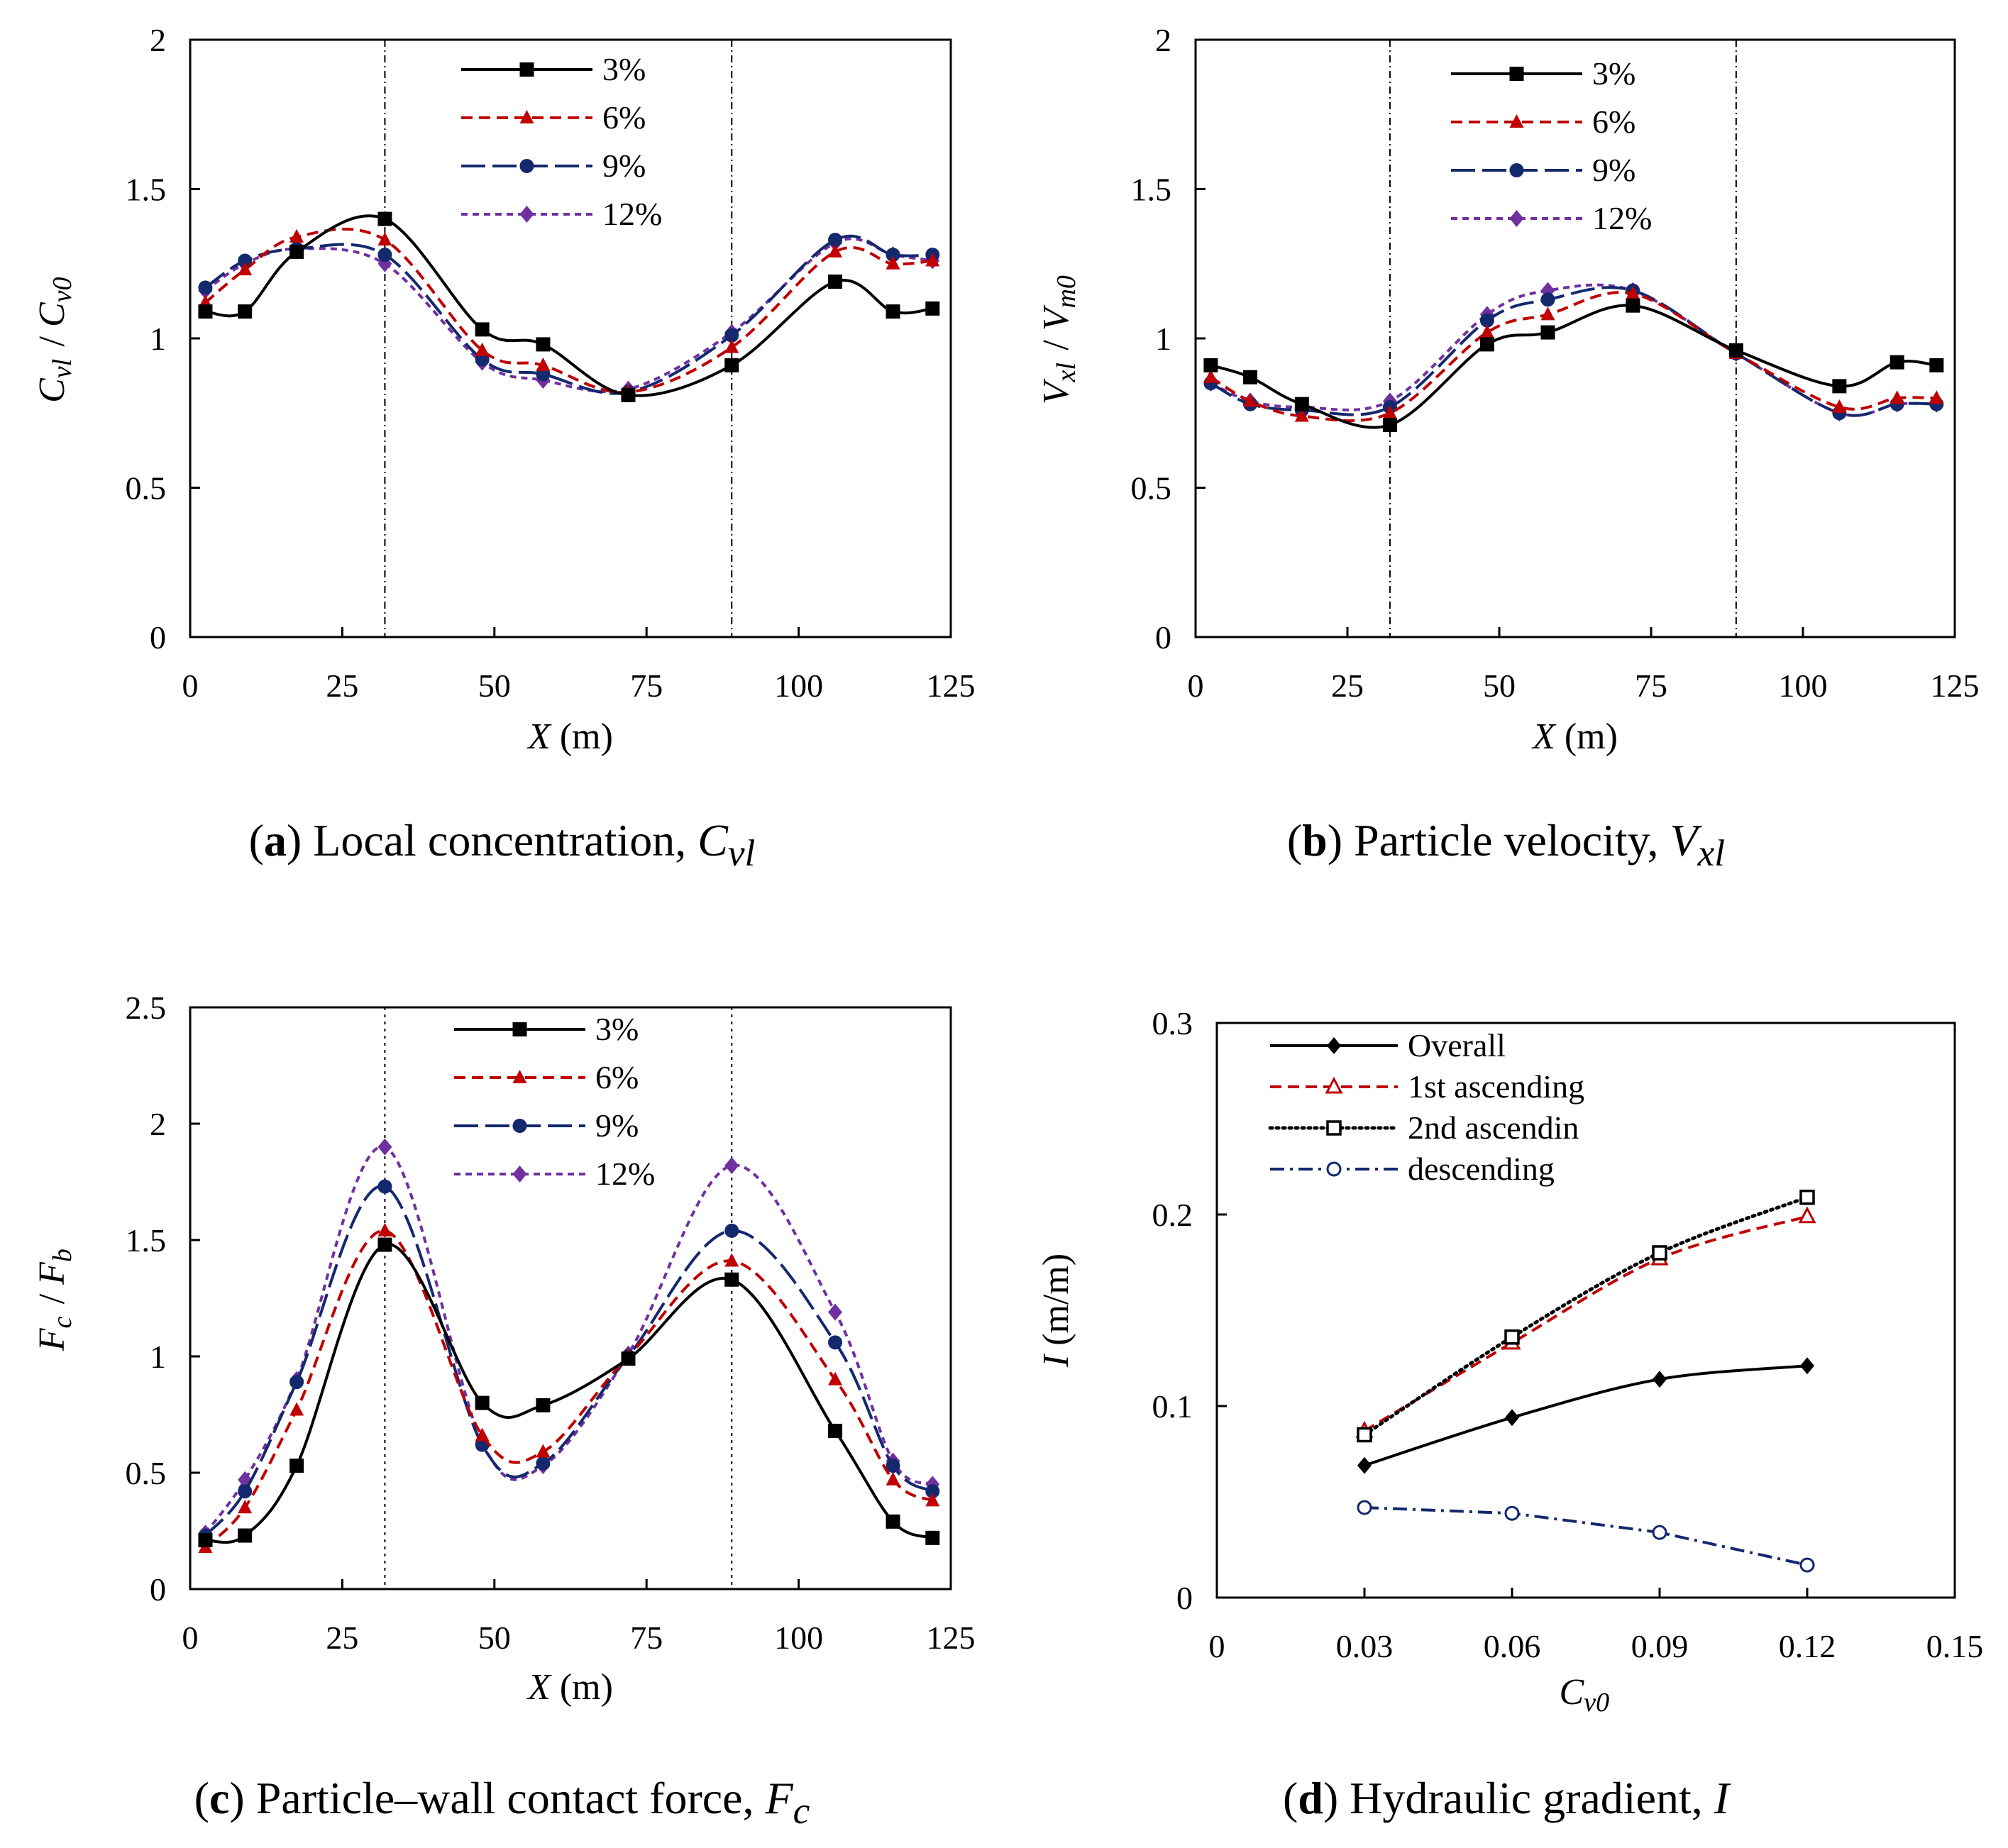 The image size is (2008, 1848). I want to click on chart-b-ytick-label: 1.5, so click(1151, 190).